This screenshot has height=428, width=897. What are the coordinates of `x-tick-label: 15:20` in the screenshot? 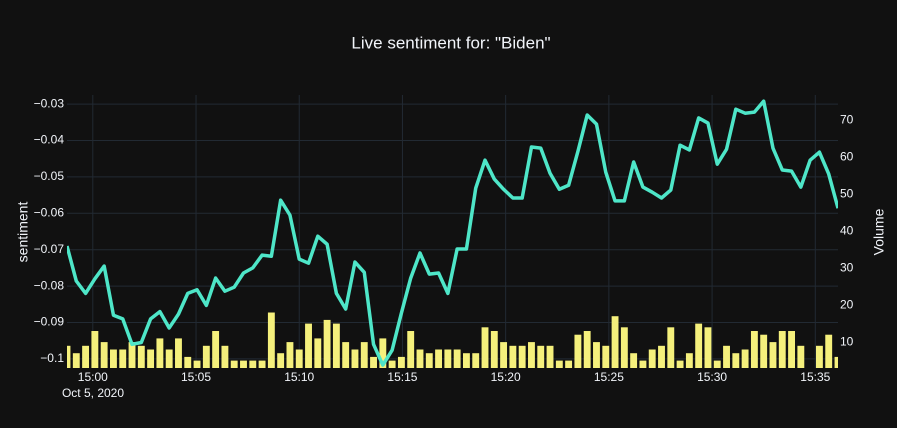 It's located at (506, 377).